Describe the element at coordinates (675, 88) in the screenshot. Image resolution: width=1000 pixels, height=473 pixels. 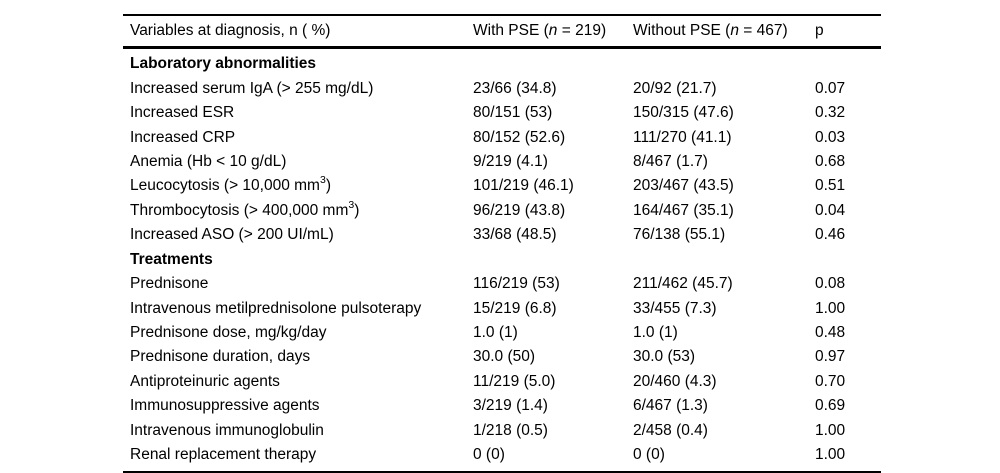
I see `cell-without-pse: 20/92 (21.7)` at that location.